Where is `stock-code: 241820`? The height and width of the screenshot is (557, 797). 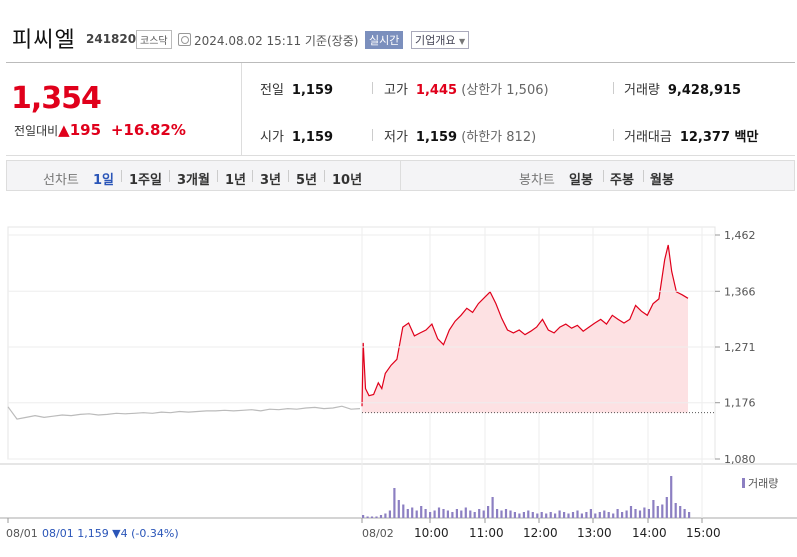
stock-code: 241820 is located at coordinates (111, 39).